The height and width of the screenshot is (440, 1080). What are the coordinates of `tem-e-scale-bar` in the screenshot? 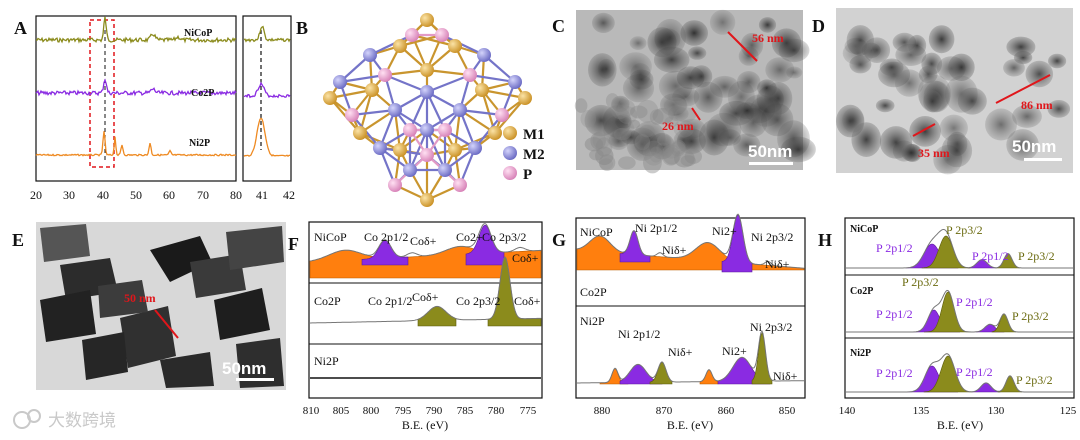 It's located at (255, 379).